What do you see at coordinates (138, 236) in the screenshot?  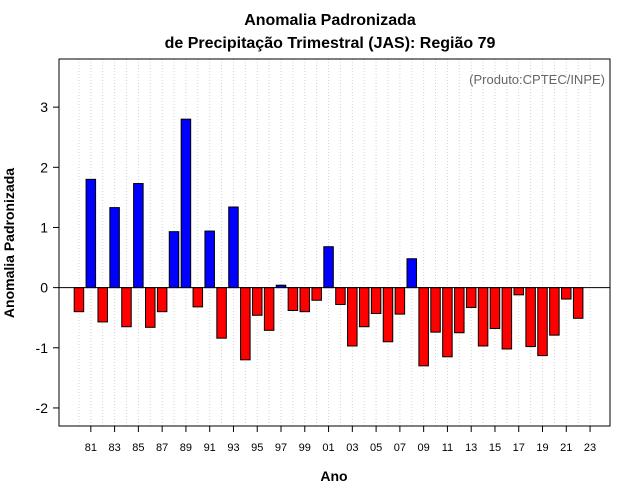 I see `bar-1985` at bounding box center [138, 236].